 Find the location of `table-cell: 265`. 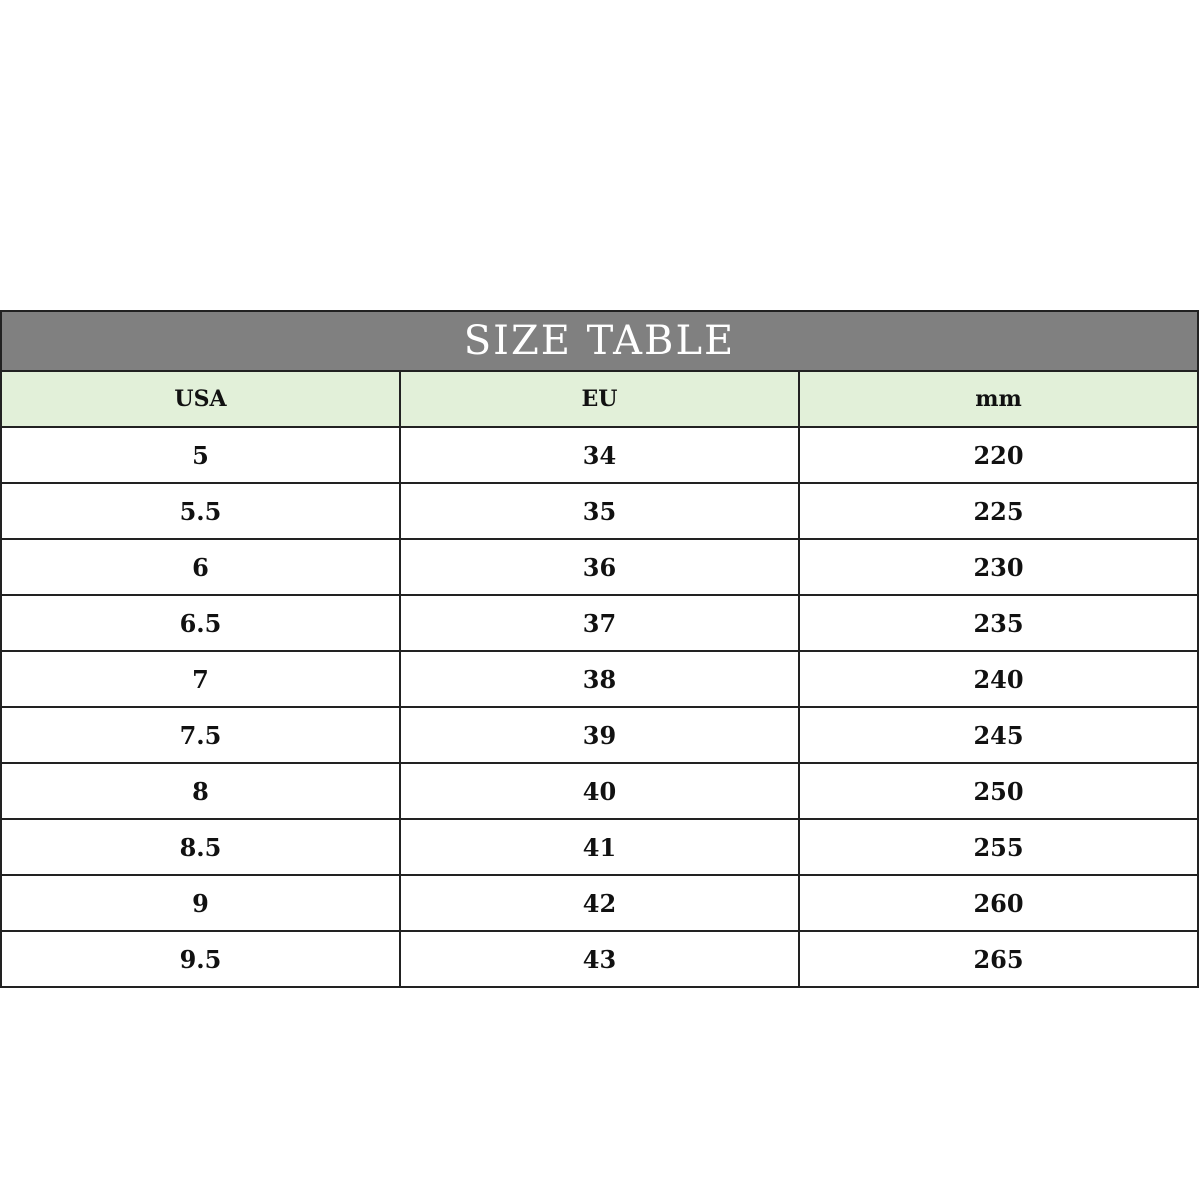

table-cell: 265 is located at coordinates (998, 959).